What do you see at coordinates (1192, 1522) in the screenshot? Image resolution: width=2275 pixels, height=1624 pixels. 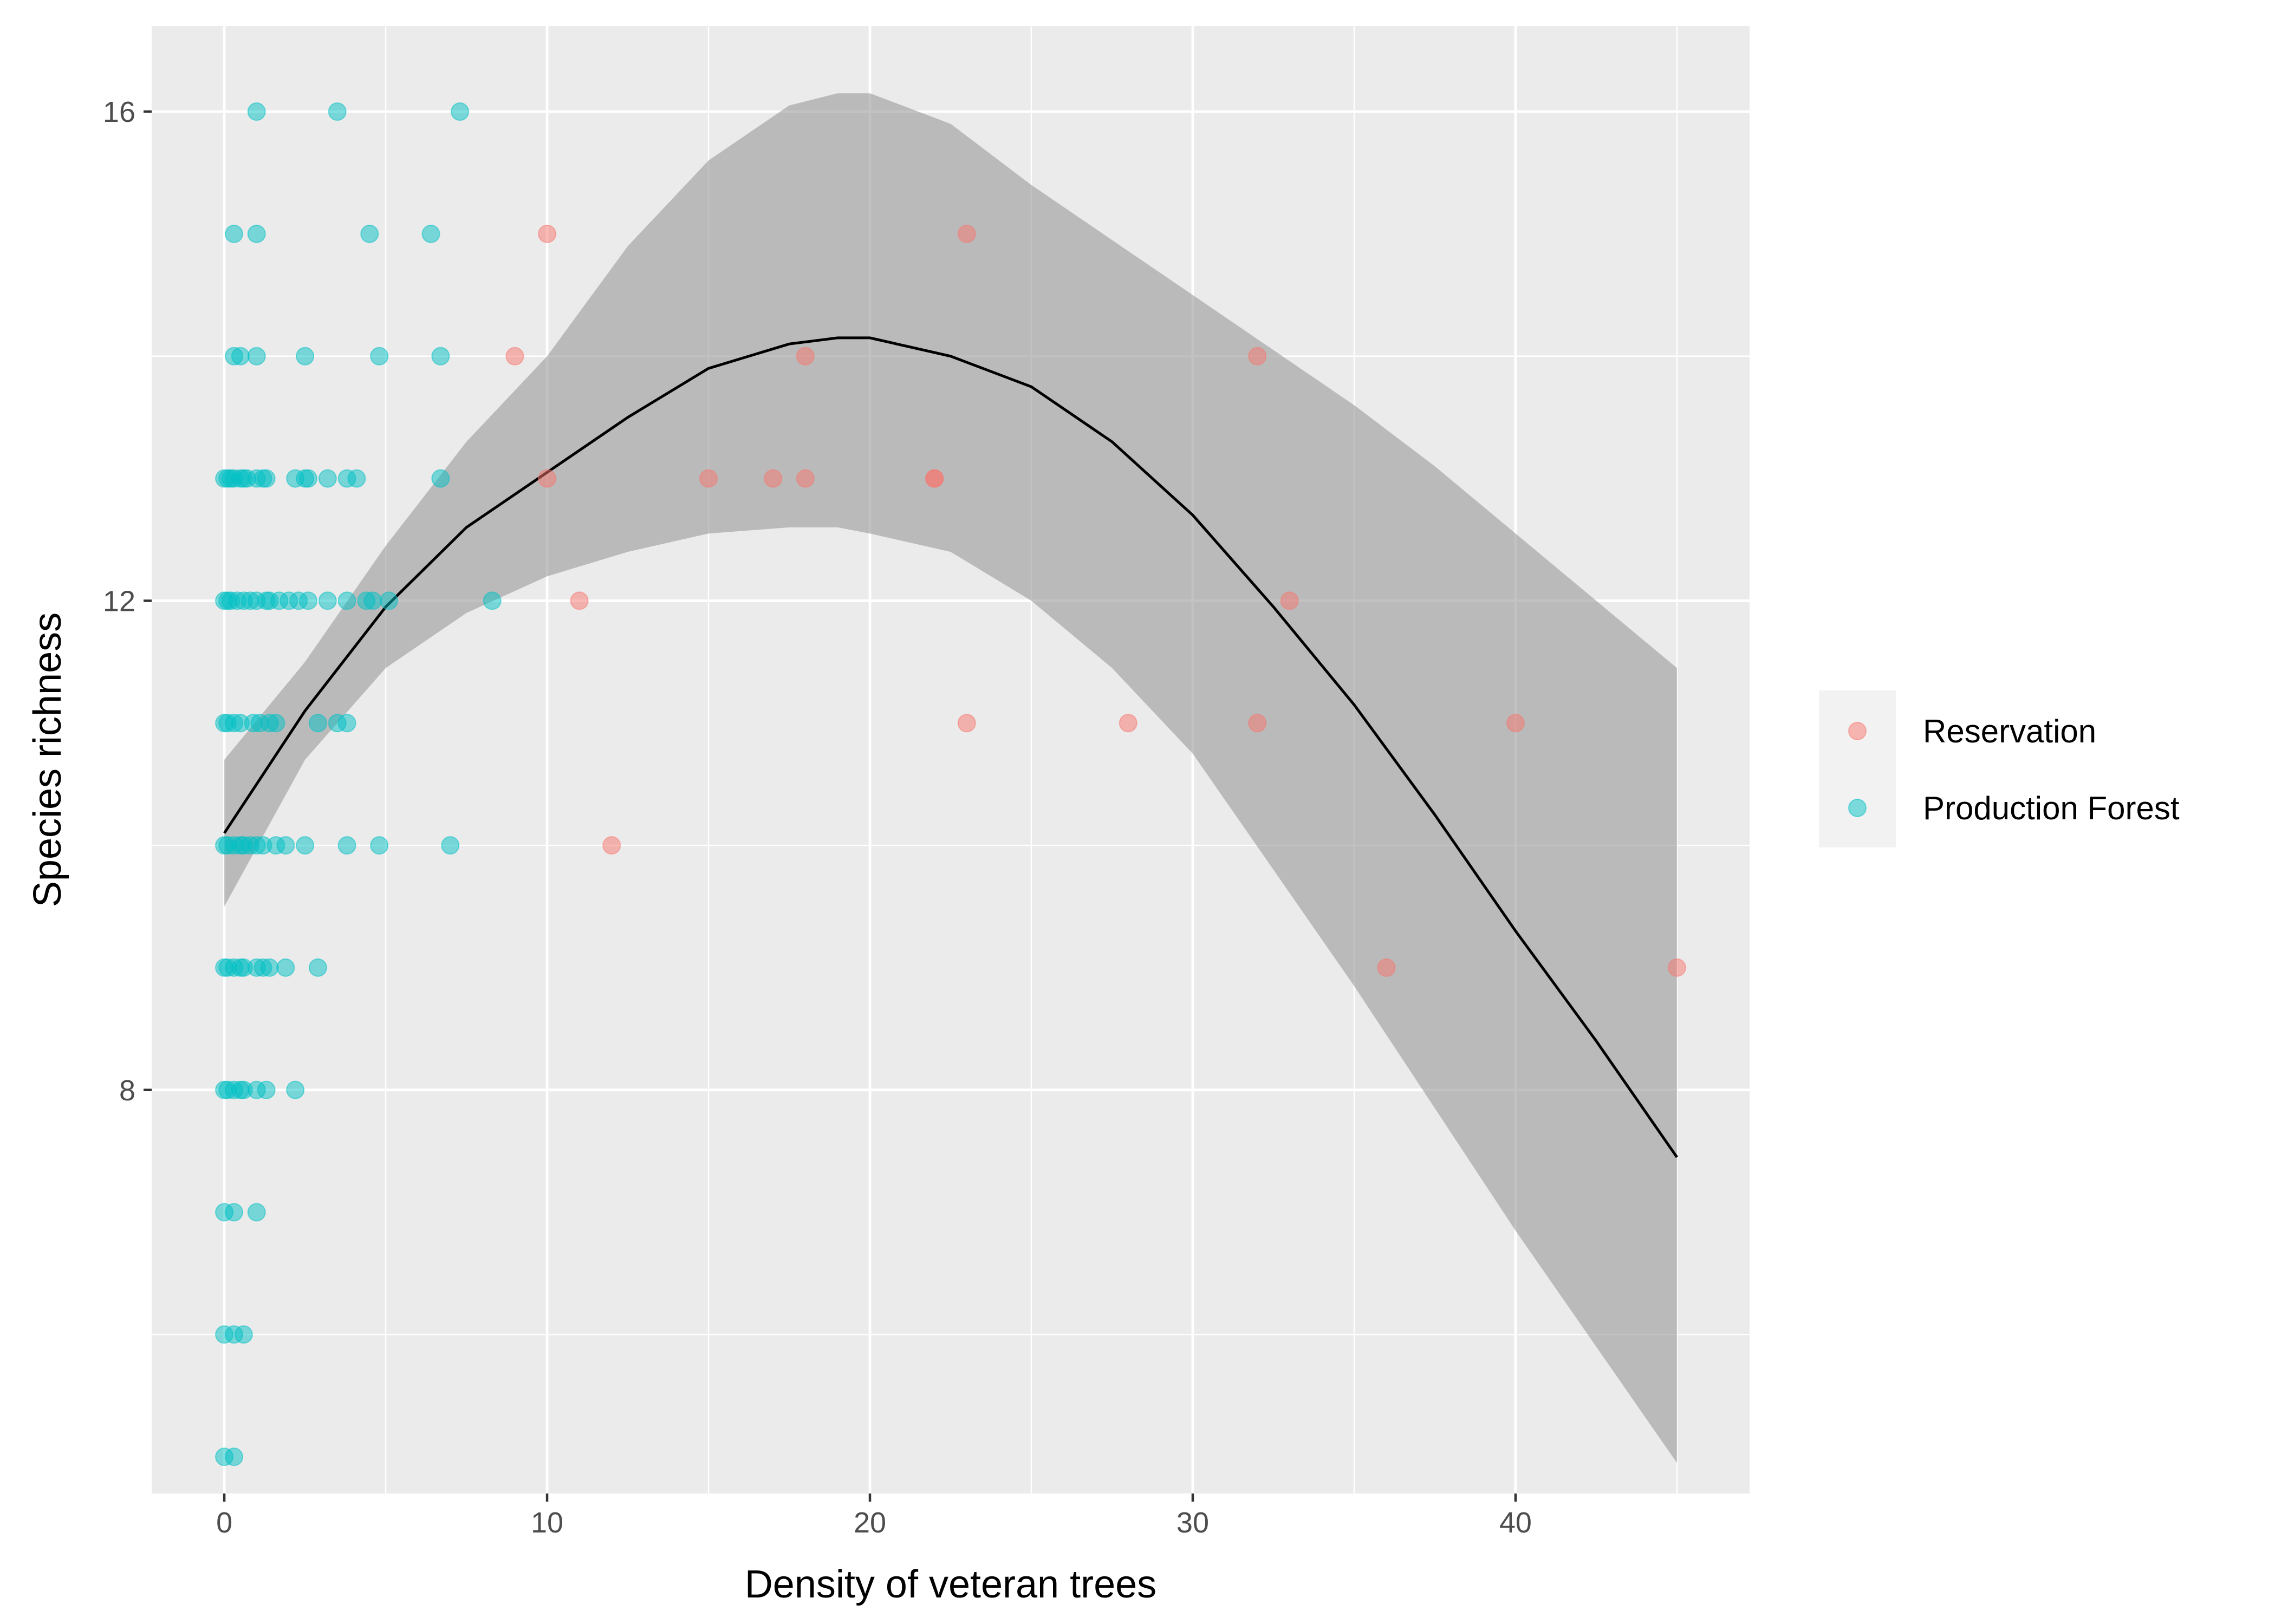 I see `x-tick-label: 30` at bounding box center [1192, 1522].